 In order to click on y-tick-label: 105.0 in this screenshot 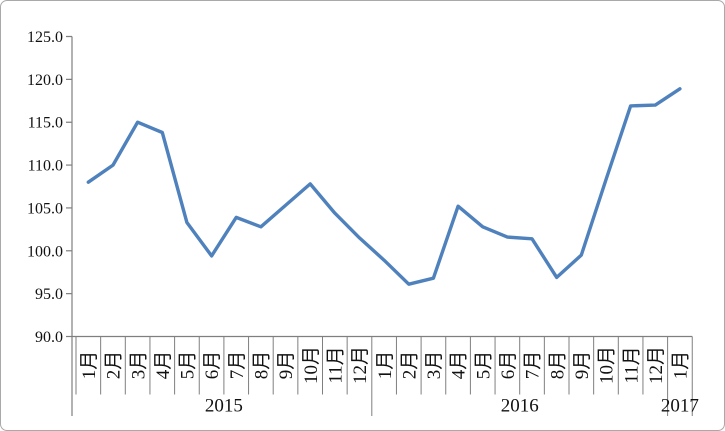, I will do `click(45, 208)`.